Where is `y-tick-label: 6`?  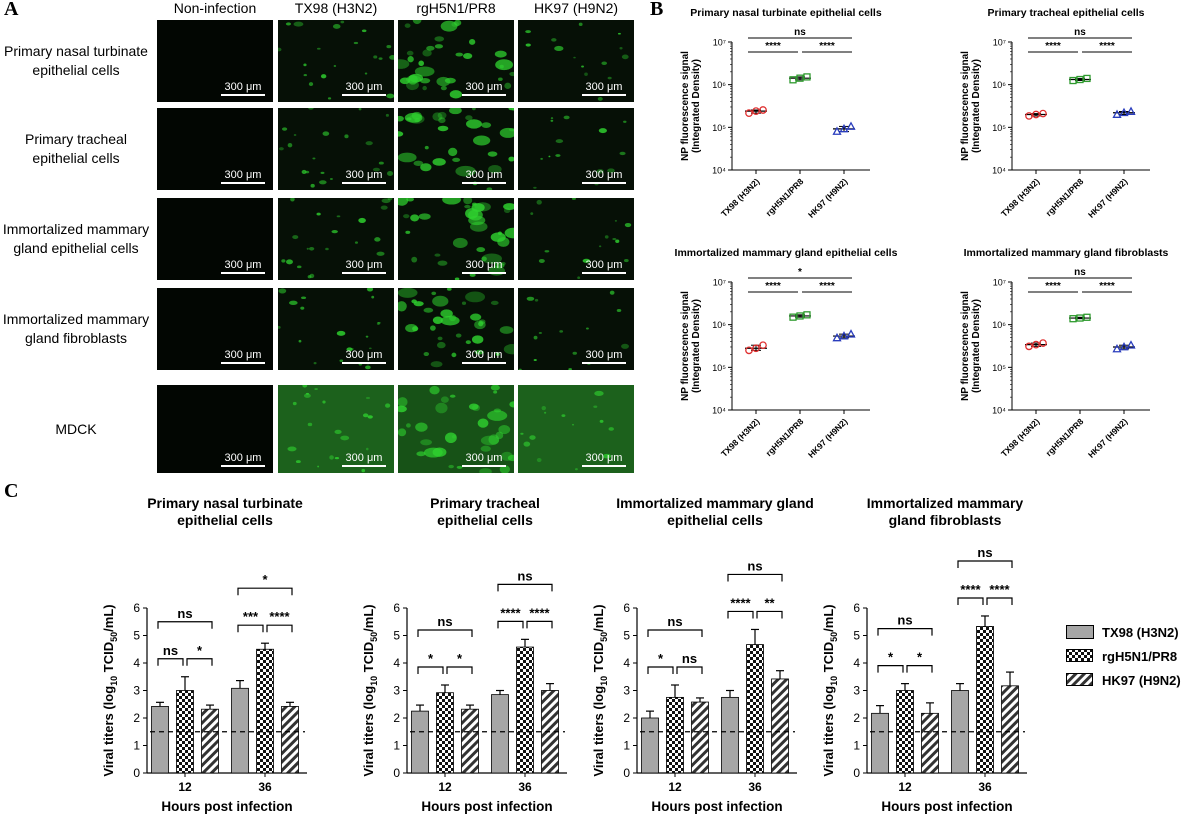 y-tick-label: 6 is located at coordinates (856, 608).